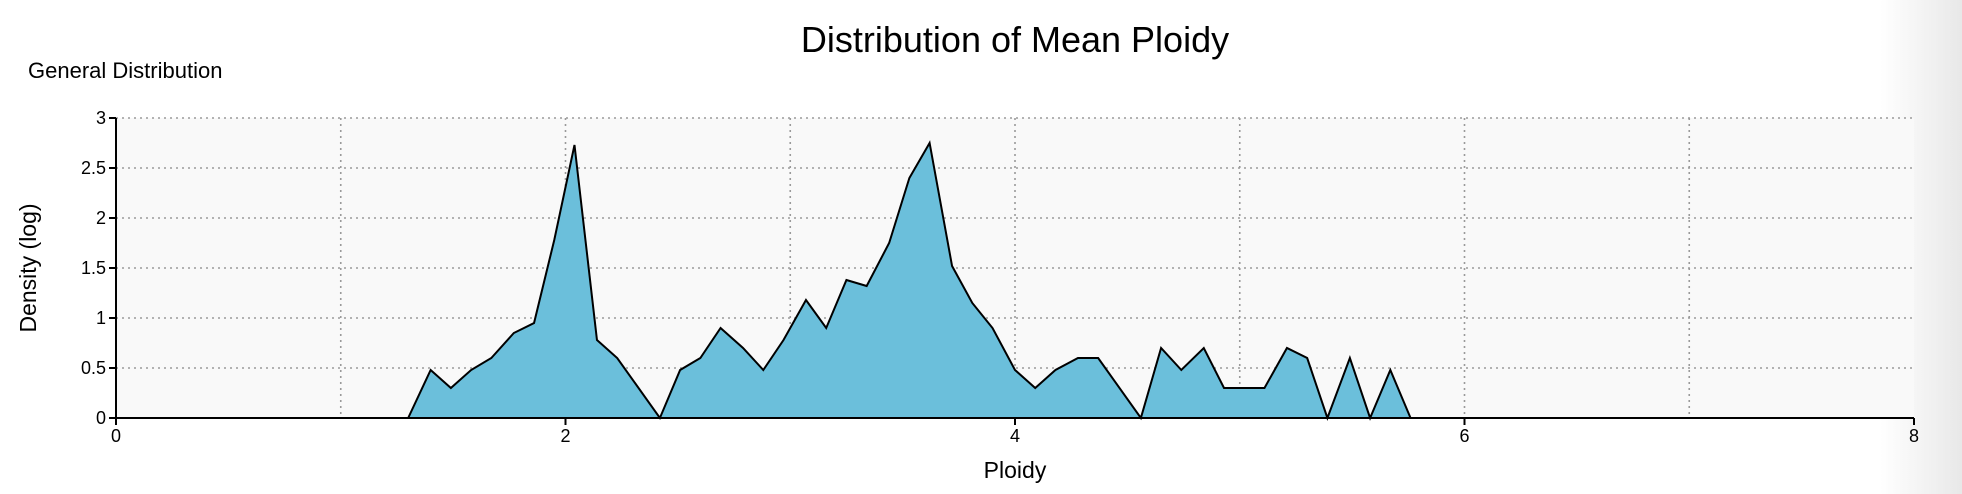 The image size is (1962, 494). What do you see at coordinates (101, 118) in the screenshot?
I see `y-tick-label: 3` at bounding box center [101, 118].